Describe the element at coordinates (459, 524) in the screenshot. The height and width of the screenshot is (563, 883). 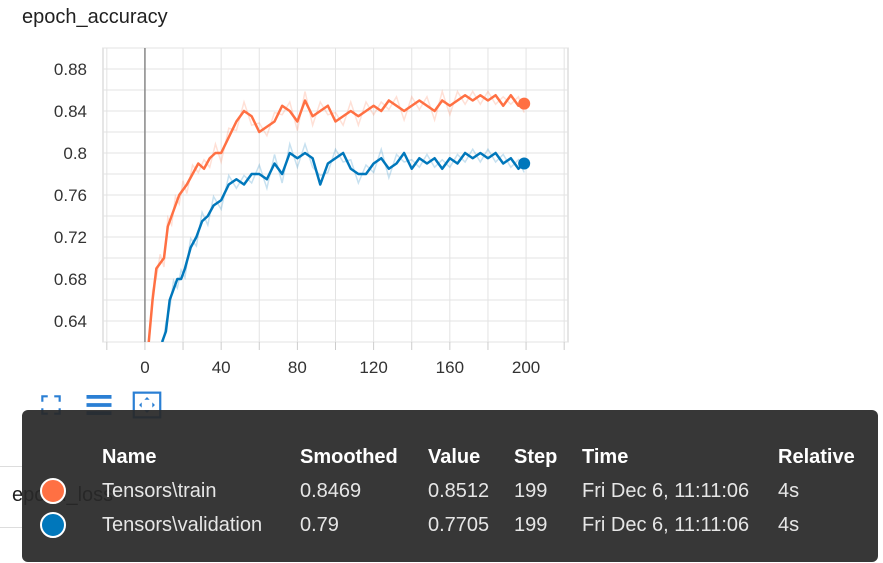
I see `raw-value: 0.7705` at that location.